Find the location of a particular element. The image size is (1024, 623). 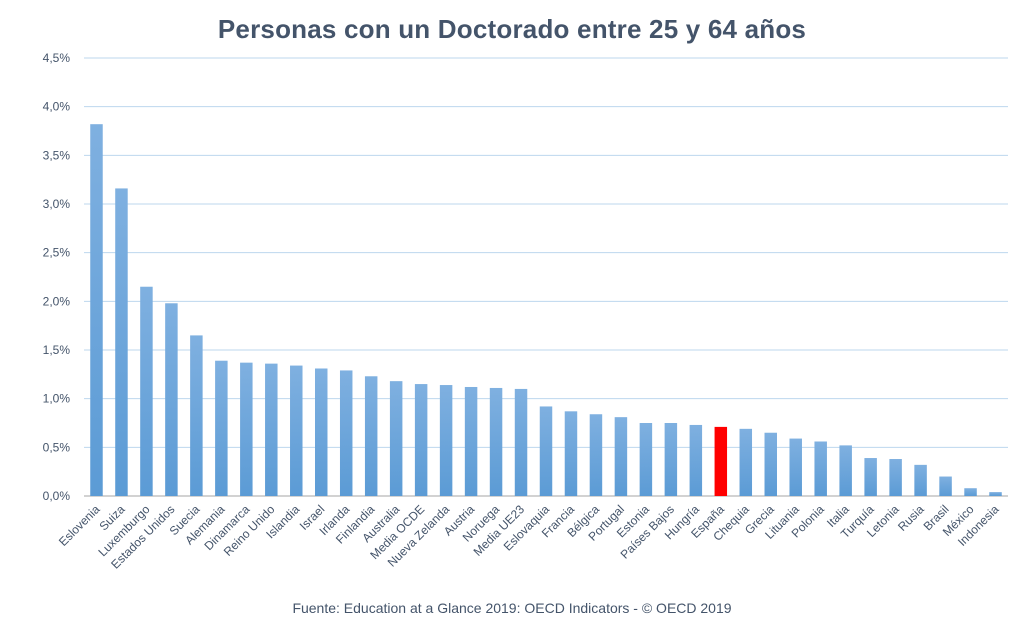

x-category-label: Rusia is located at coordinates (911, 518).